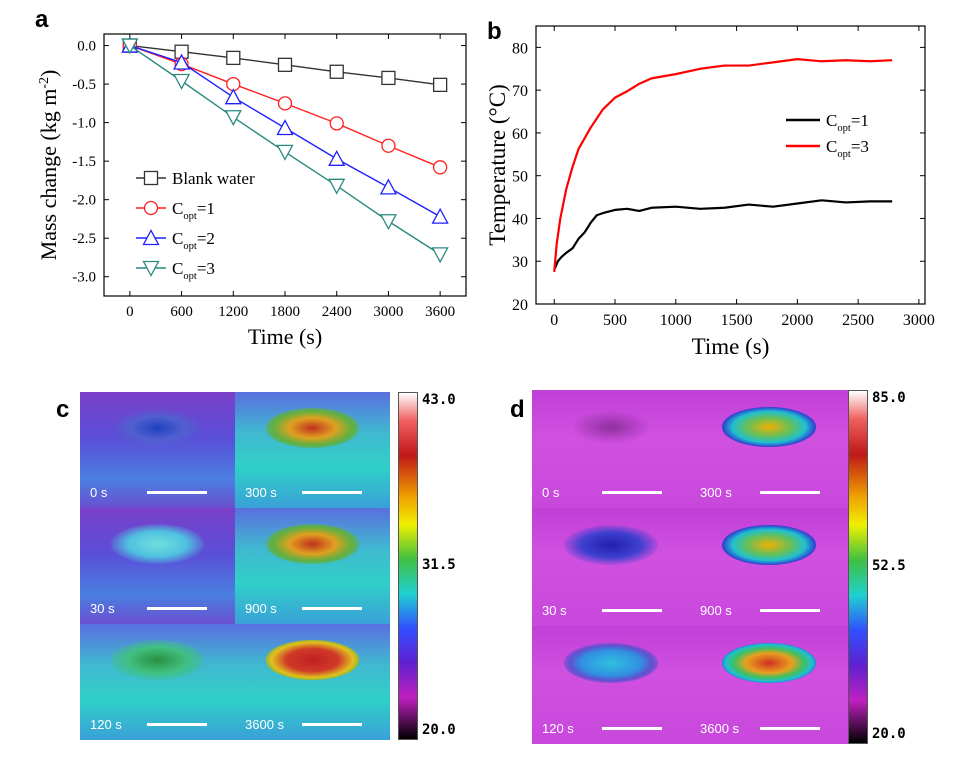 The width and height of the screenshot is (968, 765). What do you see at coordinates (193, 270) in the screenshot?
I see `legend-label-a: Copt=3` at bounding box center [193, 270].